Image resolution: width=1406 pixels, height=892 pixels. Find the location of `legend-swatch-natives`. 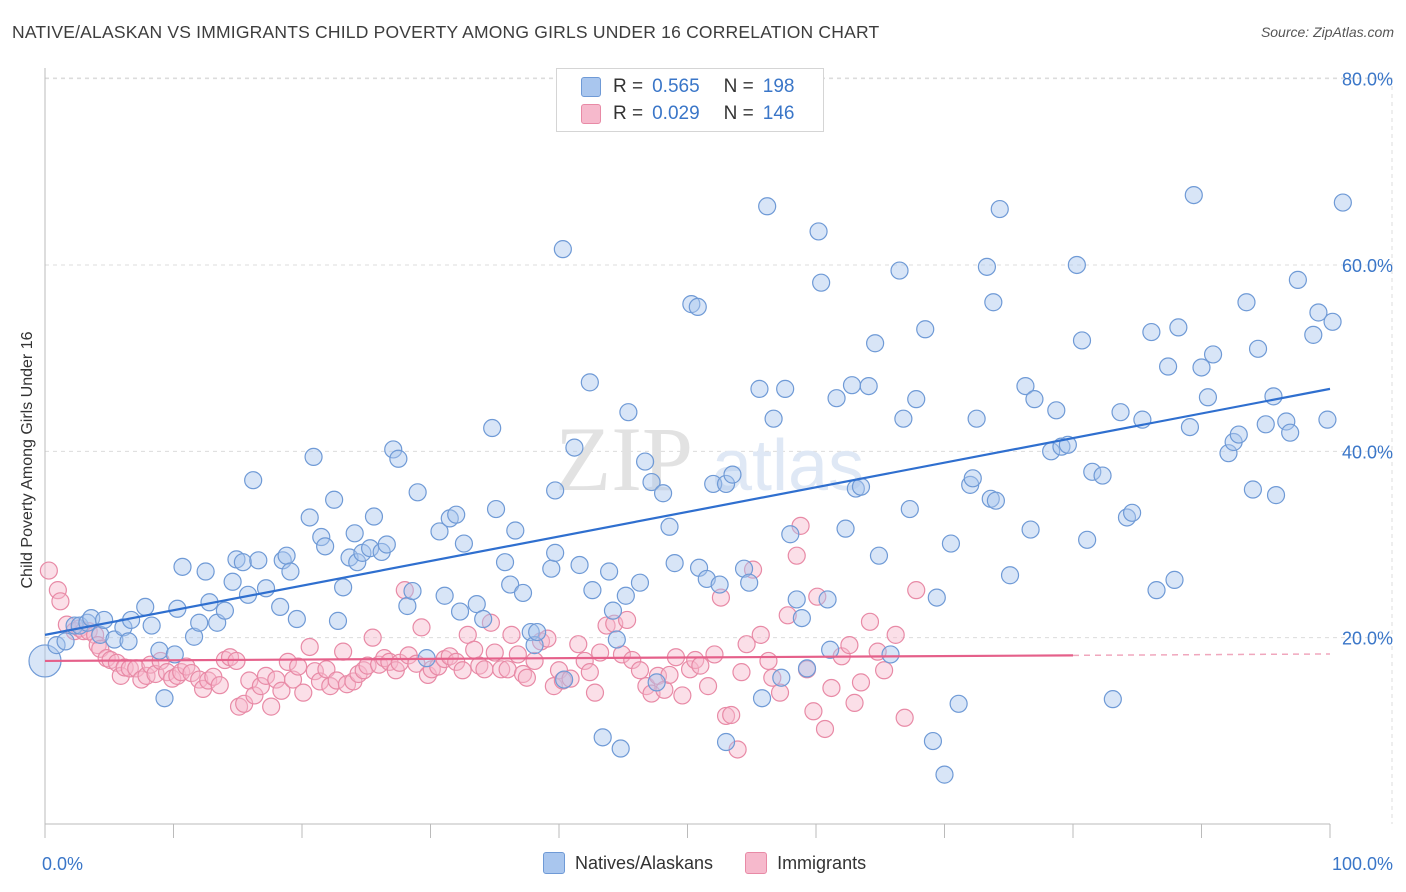

legend-swatch-natives is located at coordinates (554, 863).